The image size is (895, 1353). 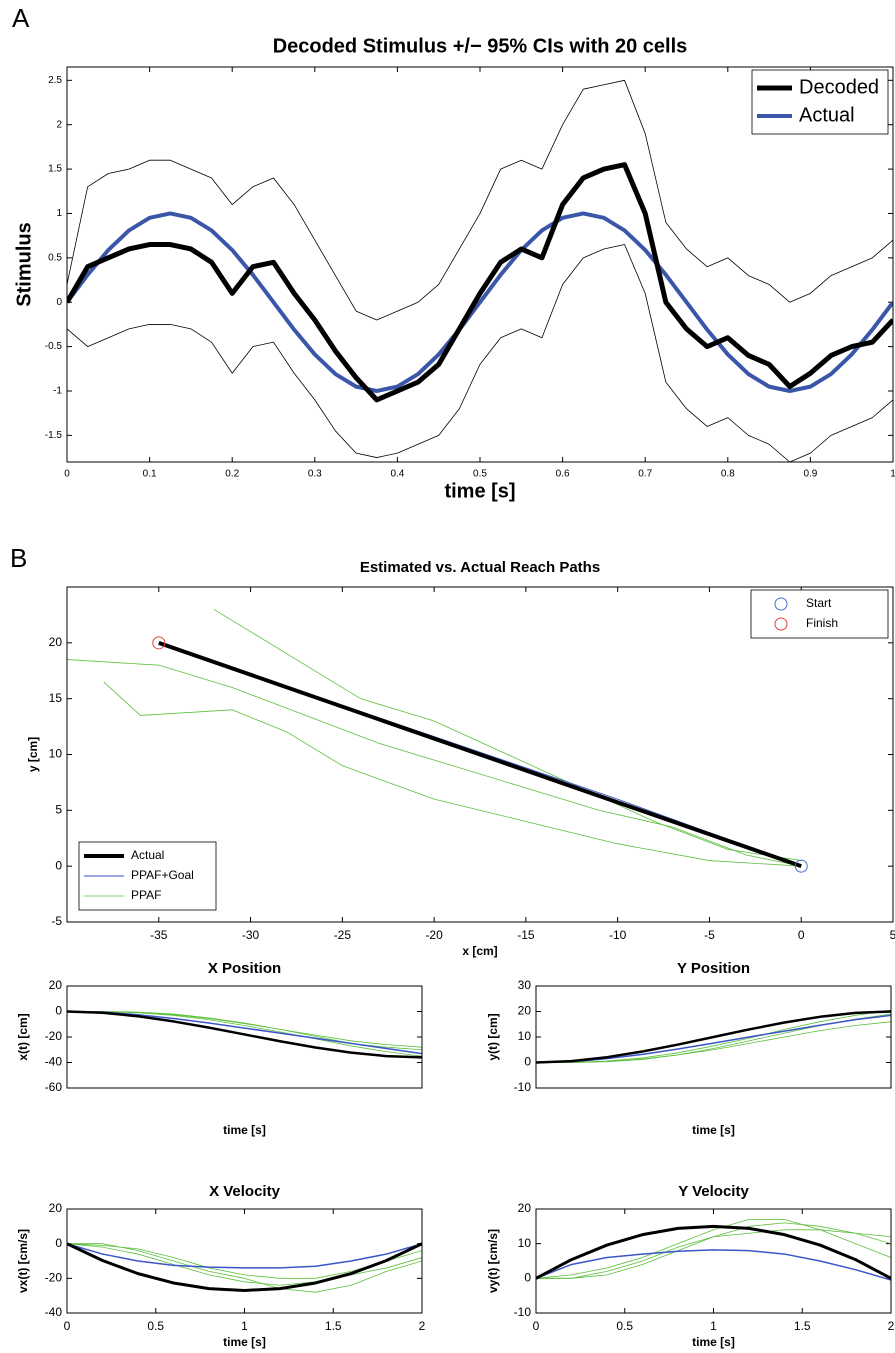 I want to click on panel-label: B, so click(x=18, y=558).